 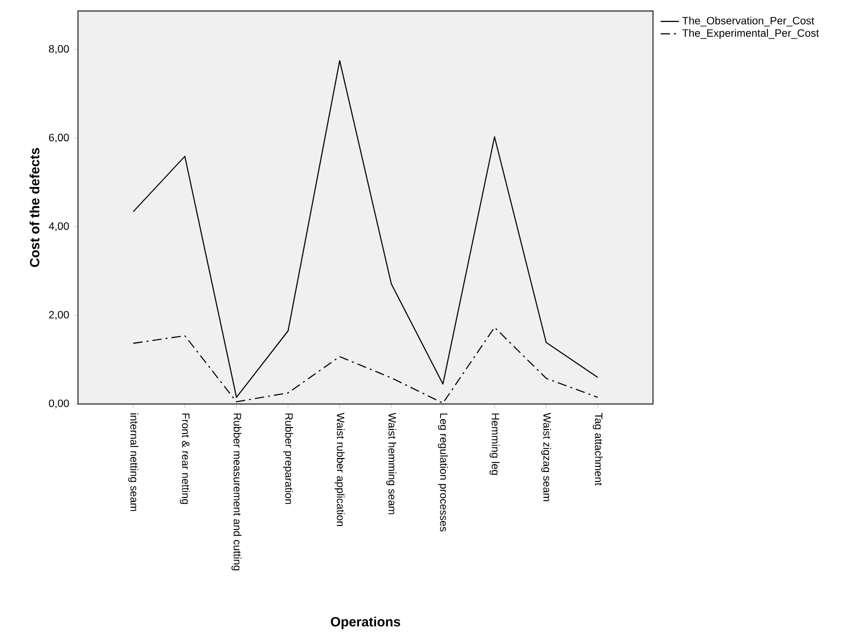 I want to click on x-tick-label: Hemming leg, so click(x=495, y=444).